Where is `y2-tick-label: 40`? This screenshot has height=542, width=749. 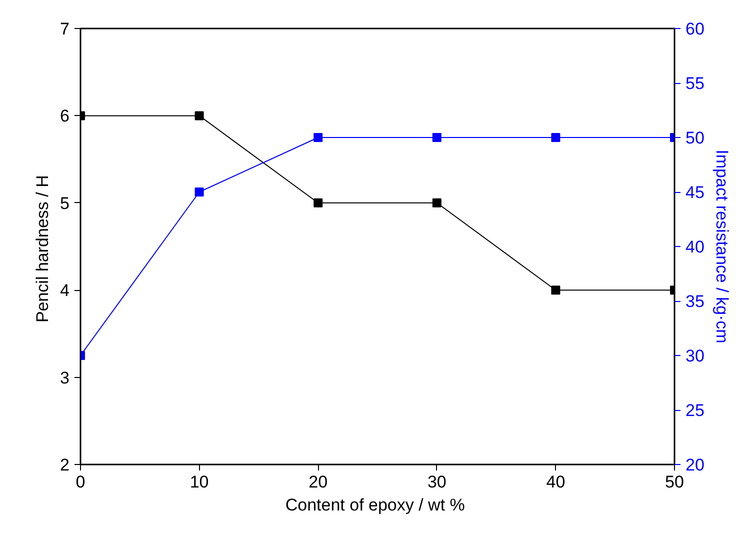
y2-tick-label: 40 is located at coordinates (695, 247).